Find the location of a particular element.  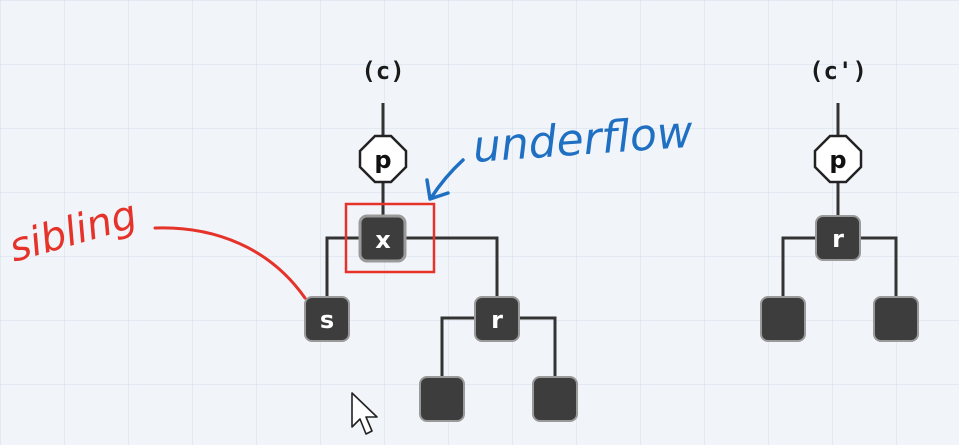

right-p-octagon is located at coordinates (838, 159).